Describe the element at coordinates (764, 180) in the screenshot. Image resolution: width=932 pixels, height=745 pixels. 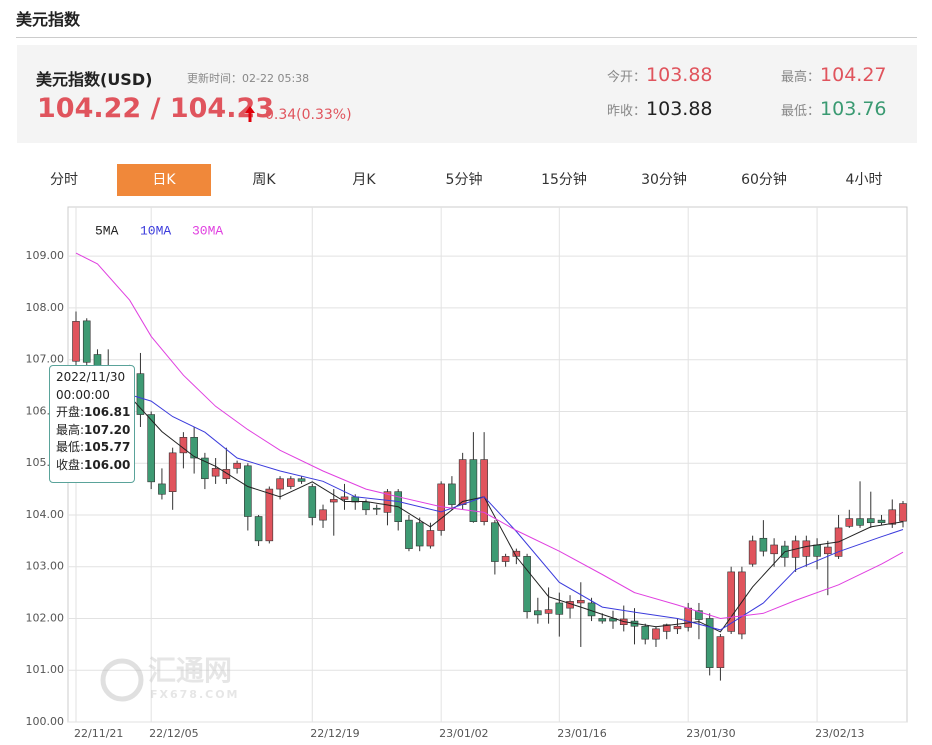
I see `tab: 60分钟` at that location.